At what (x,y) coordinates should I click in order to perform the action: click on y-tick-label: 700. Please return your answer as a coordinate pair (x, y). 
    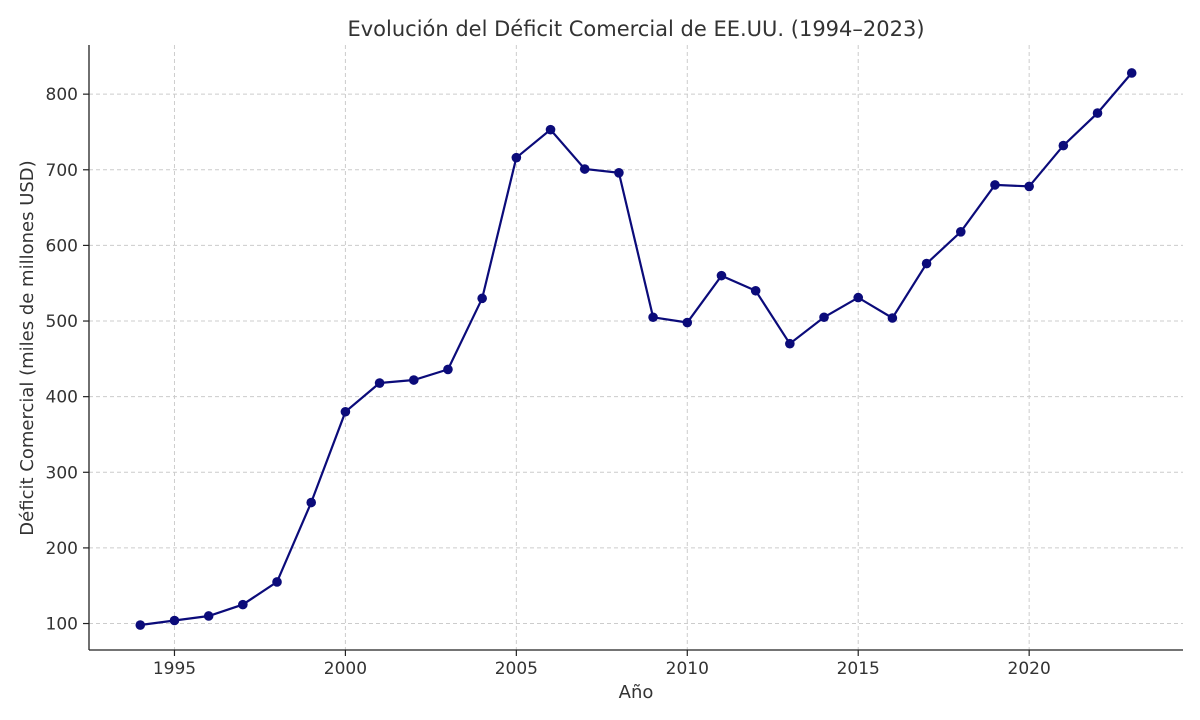
    Looking at the image, I should click on (62, 171).